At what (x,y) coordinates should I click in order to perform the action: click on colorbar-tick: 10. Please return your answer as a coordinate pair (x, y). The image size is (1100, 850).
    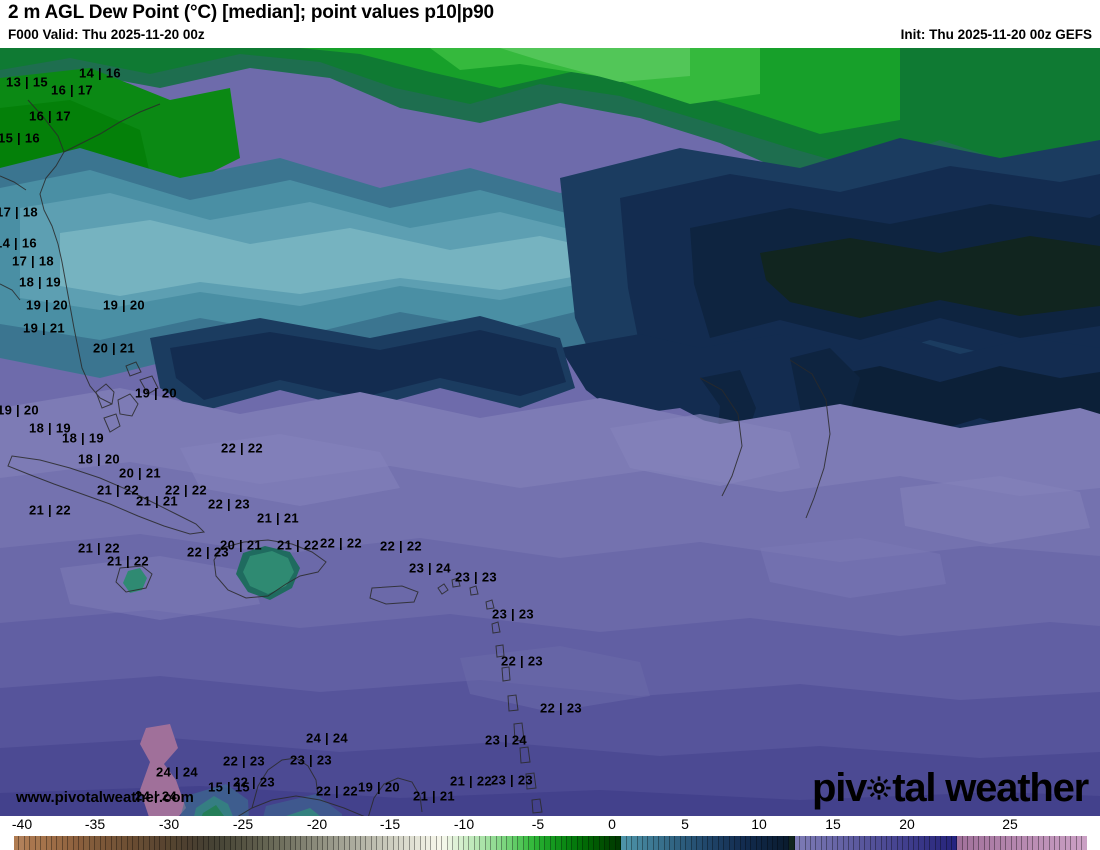
    Looking at the image, I should click on (759, 824).